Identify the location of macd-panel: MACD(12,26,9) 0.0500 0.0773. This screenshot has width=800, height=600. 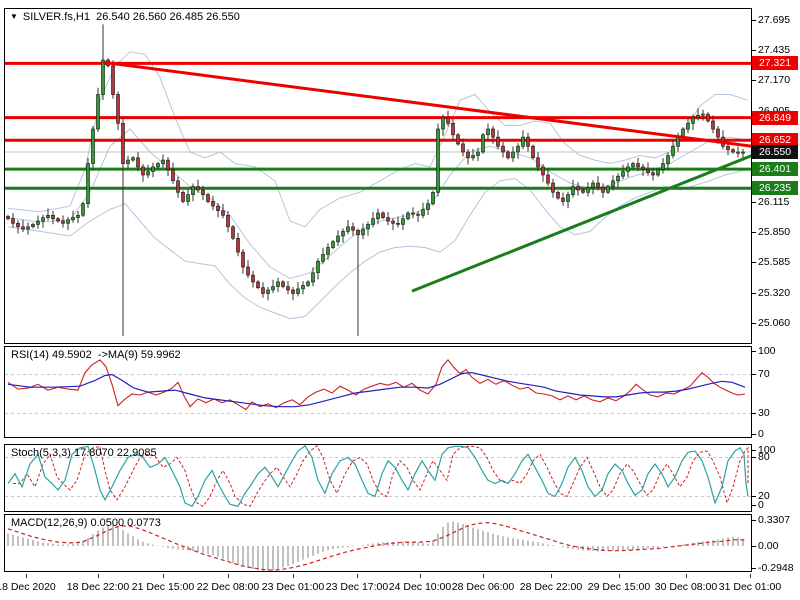
(378, 543).